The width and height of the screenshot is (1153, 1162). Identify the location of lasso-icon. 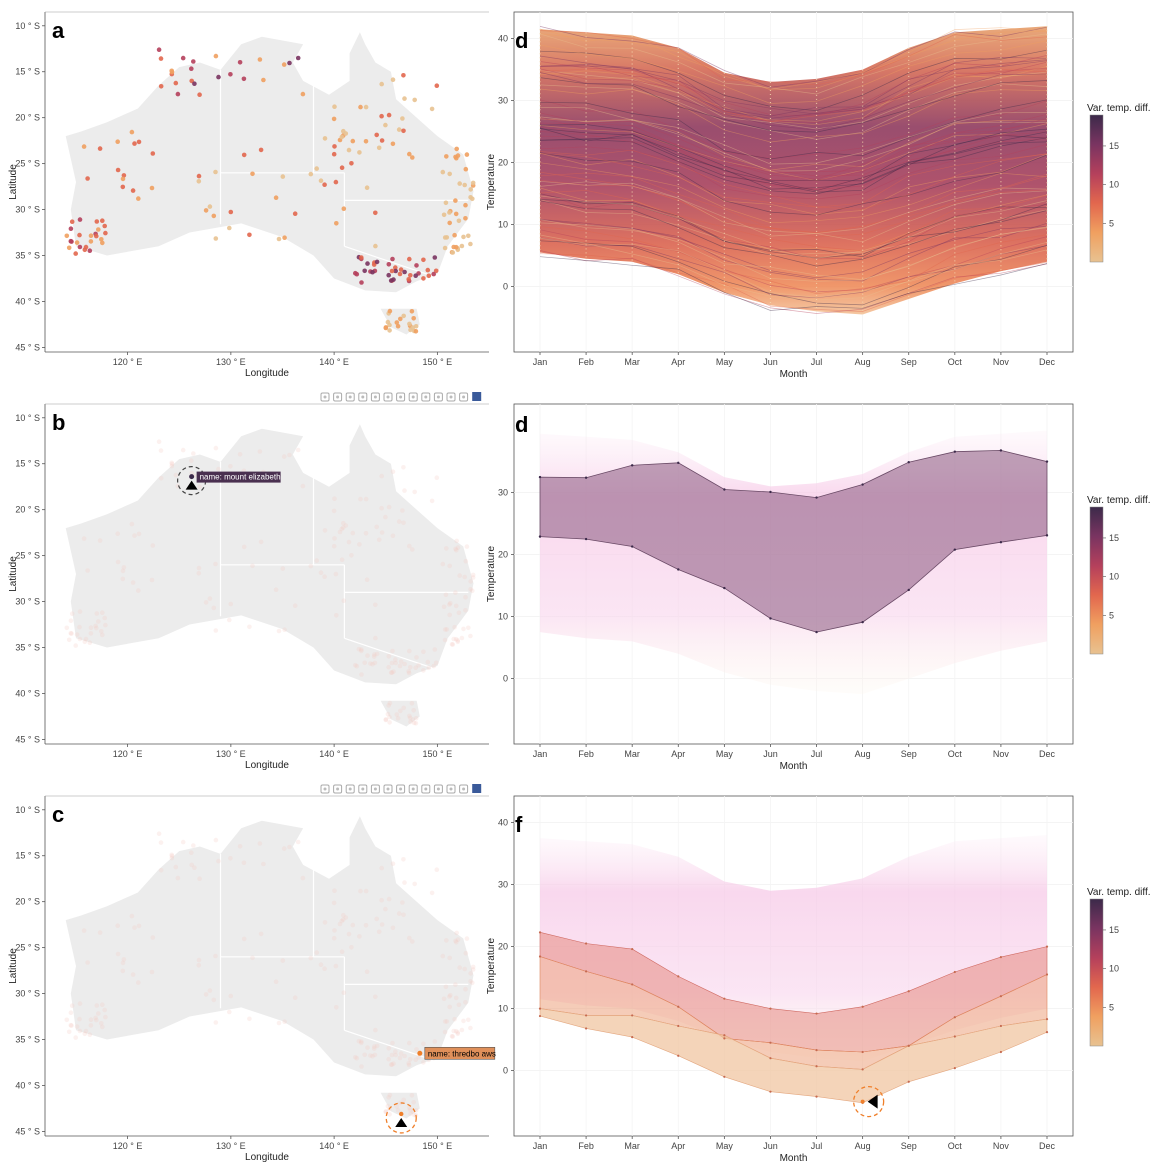
(375, 789).